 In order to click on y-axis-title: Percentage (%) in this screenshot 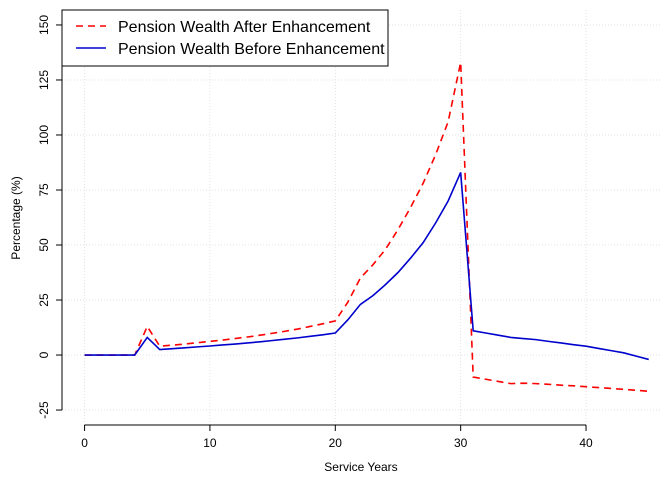, I will do `click(16, 217)`.